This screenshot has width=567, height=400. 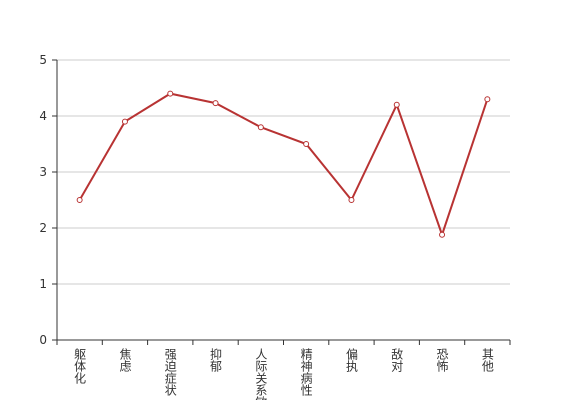 What do you see at coordinates (43, 340) in the screenshot?
I see `y-tick-label: 0` at bounding box center [43, 340].